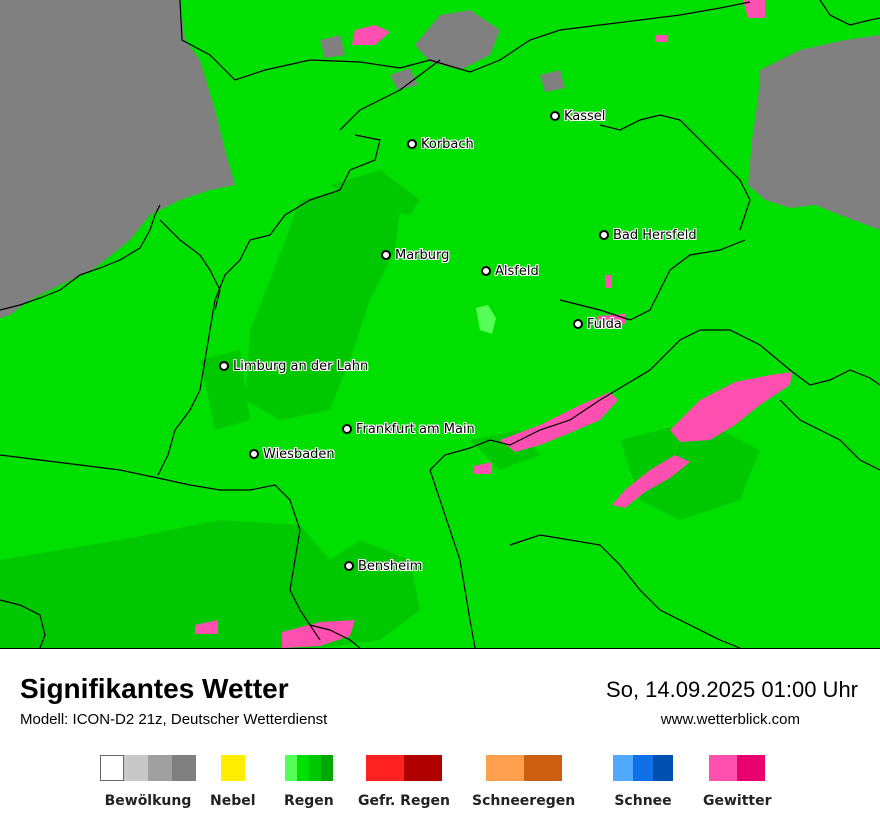 This screenshot has height=831, width=880. What do you see at coordinates (523, 782) in the screenshot?
I see `legend-schneeregen: Schneeregen` at bounding box center [523, 782].